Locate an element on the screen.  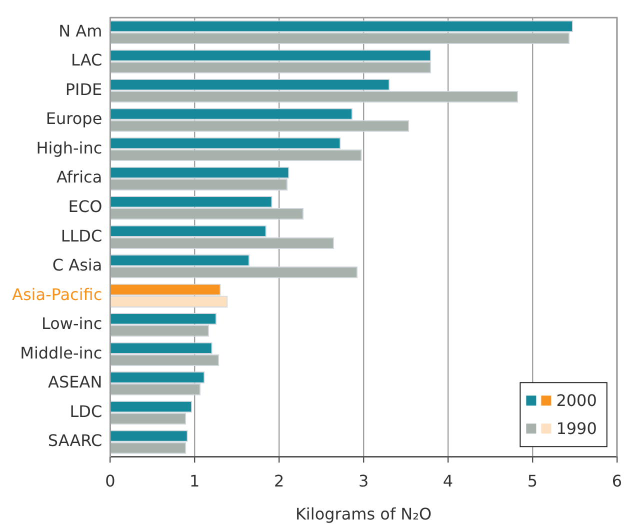
y-tick-label: C Asia is located at coordinates (77, 265).